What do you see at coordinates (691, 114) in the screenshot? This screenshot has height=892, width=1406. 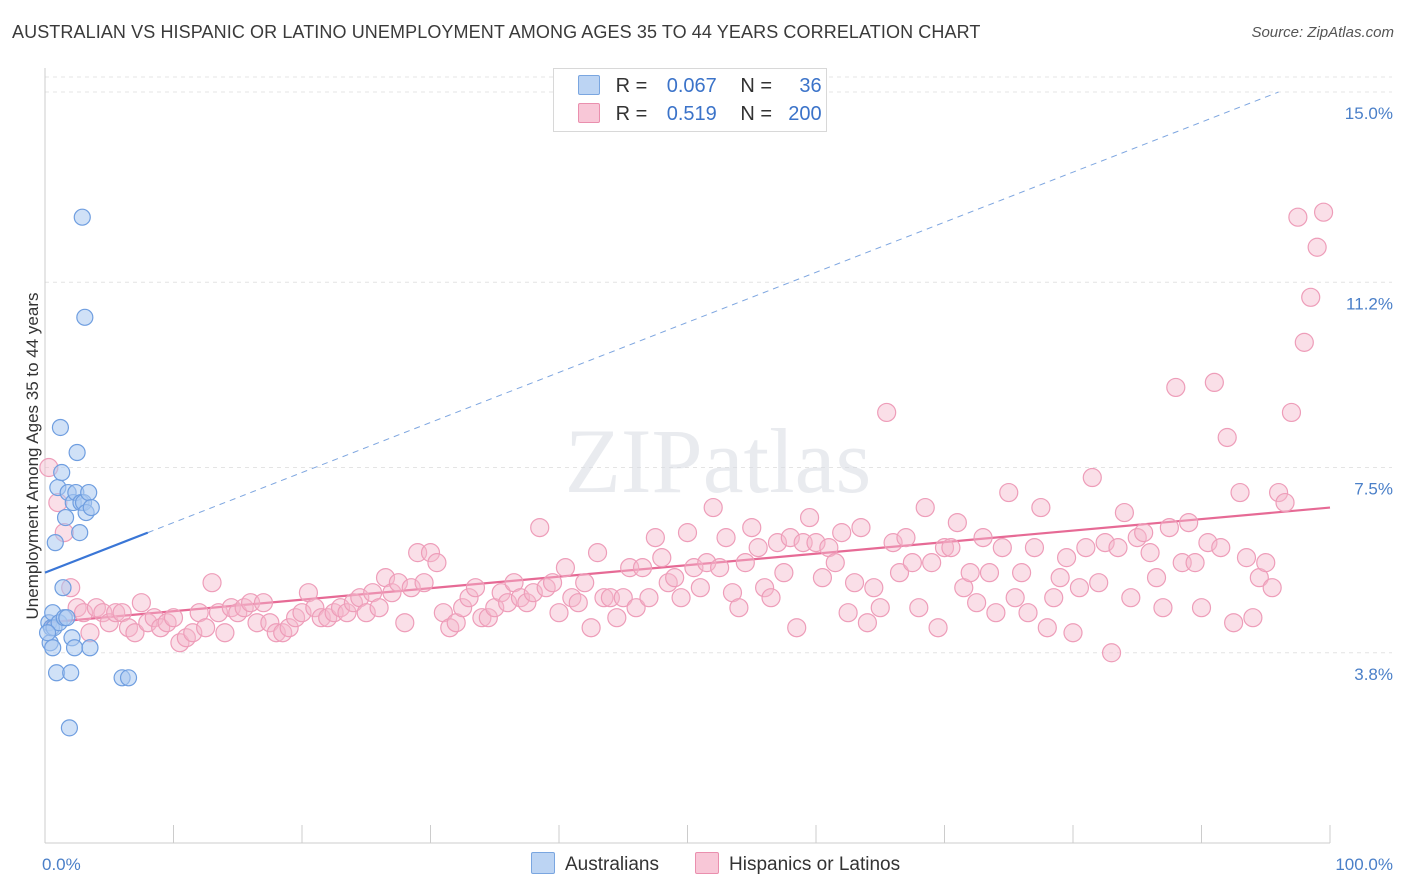 I see `legend-r-value: 0.519` at bounding box center [691, 114].